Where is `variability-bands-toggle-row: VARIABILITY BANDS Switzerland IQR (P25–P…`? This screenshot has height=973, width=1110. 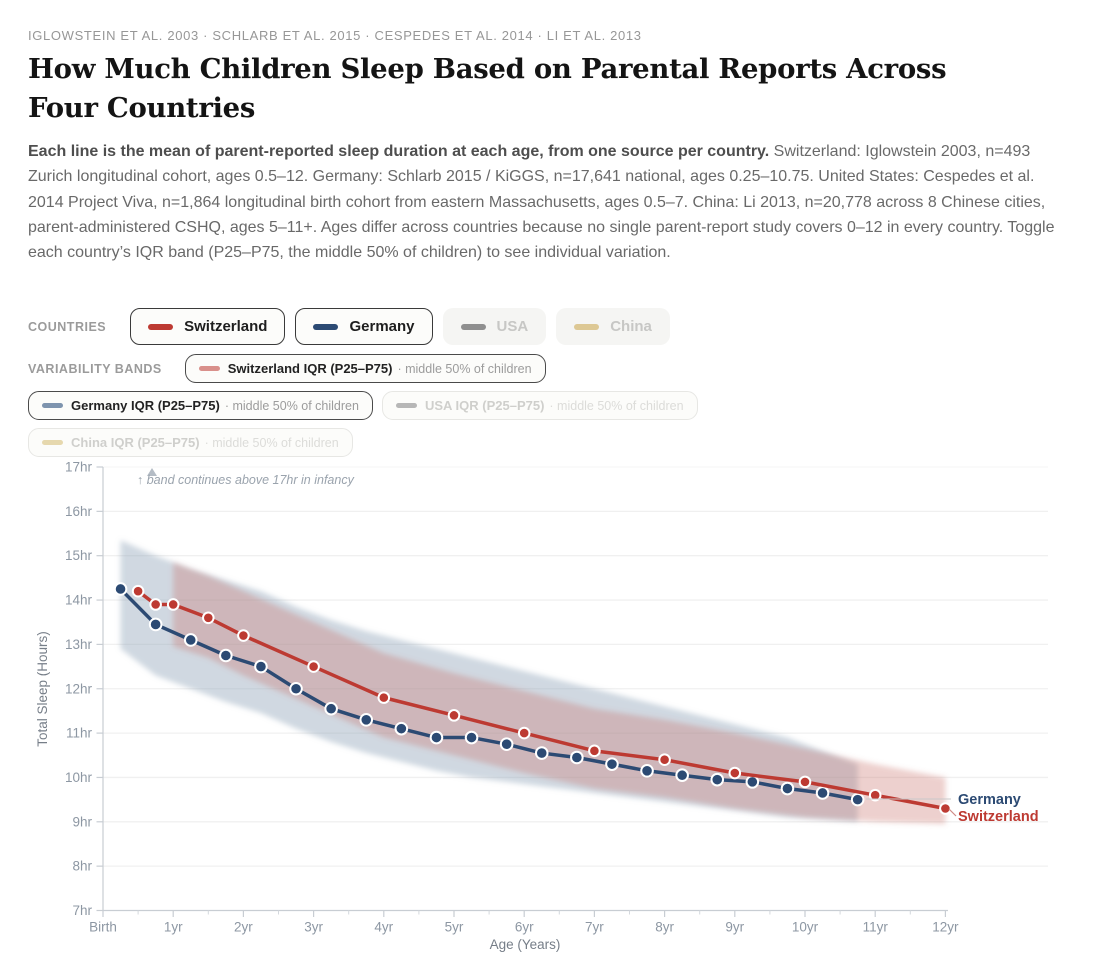
variability-bands-toggle-row: VARIABILITY BANDS Switzerland IQR (P25–P… is located at coordinates (448, 405).